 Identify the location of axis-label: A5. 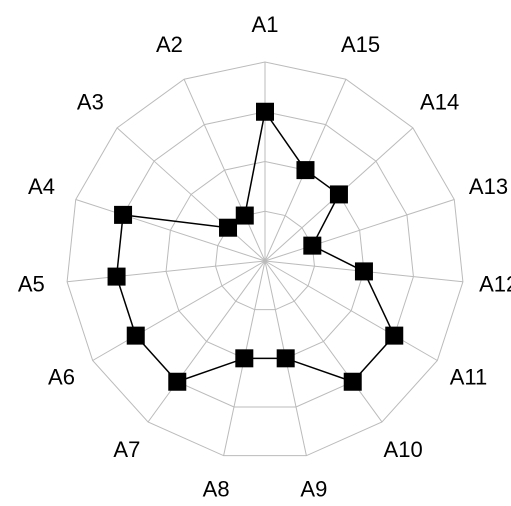
(31, 283).